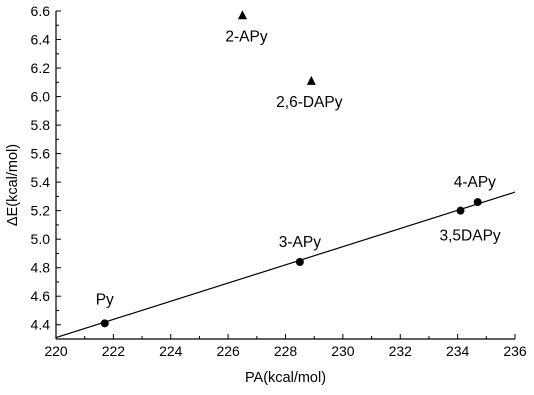 Image resolution: width=534 pixels, height=395 pixels. I want to click on point-label: Py, so click(105, 299).